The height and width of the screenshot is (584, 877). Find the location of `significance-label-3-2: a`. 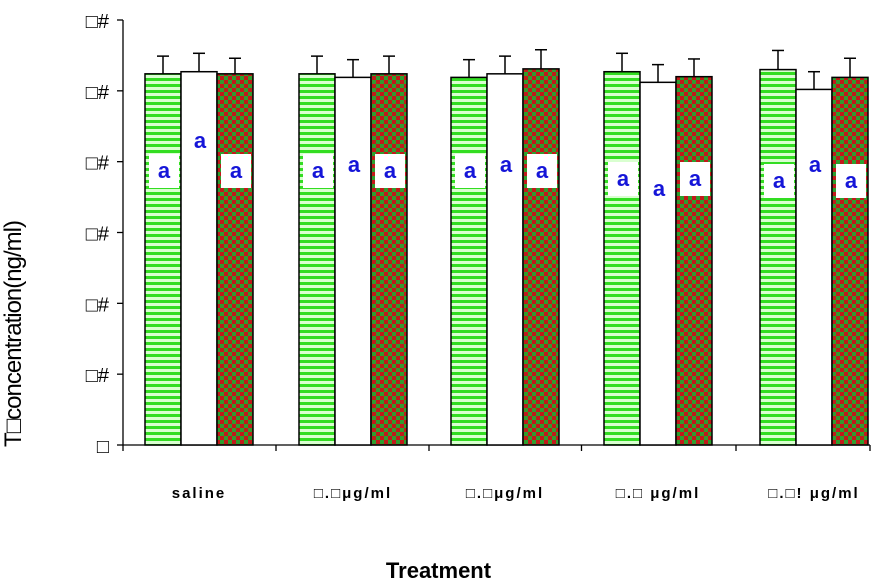

significance-label-3-2: a is located at coordinates (695, 178).